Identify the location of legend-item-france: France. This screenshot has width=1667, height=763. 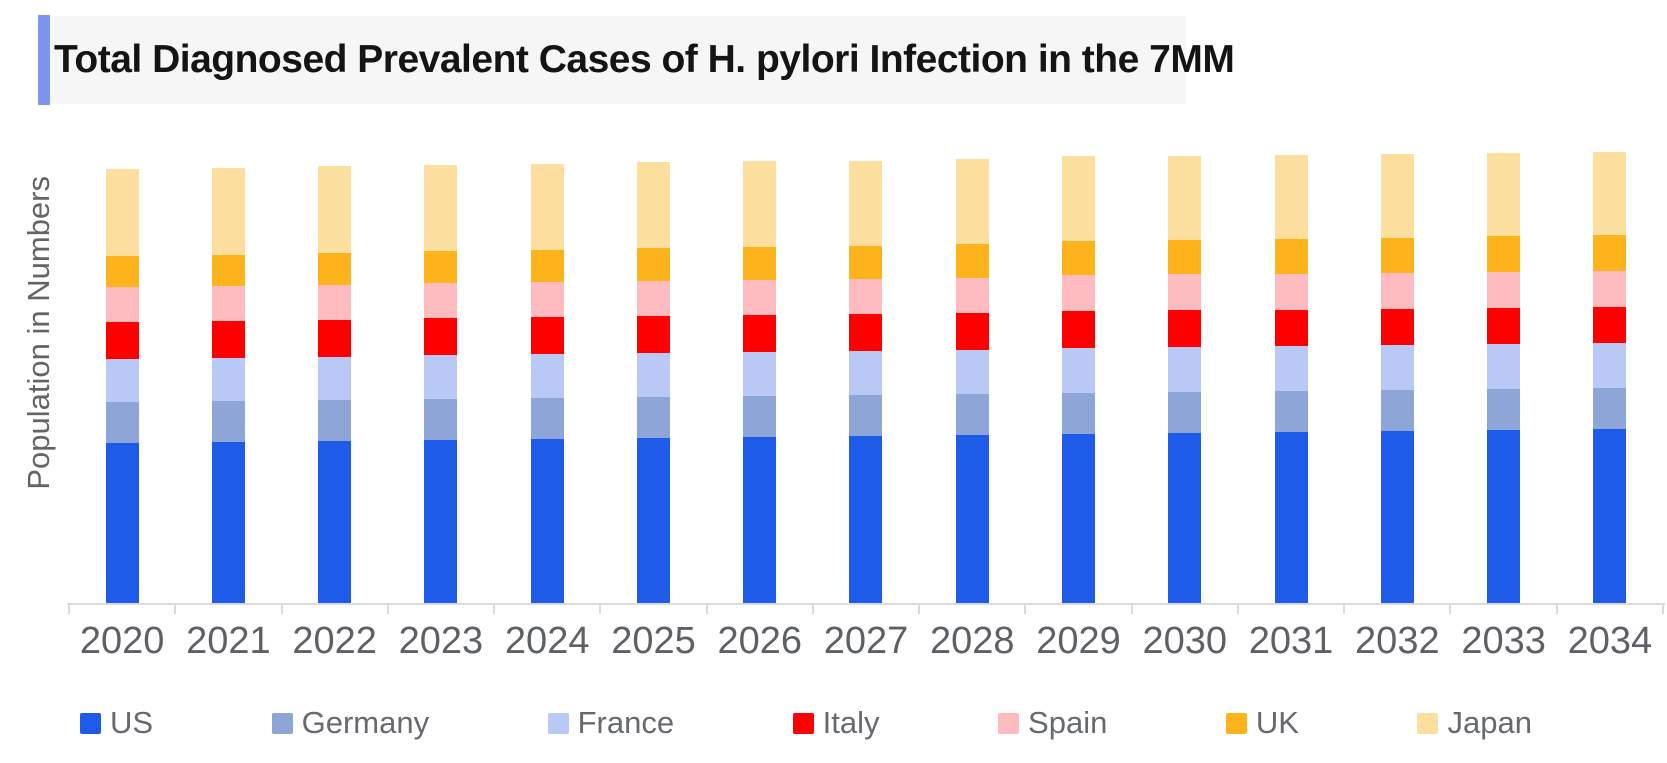
(610, 723).